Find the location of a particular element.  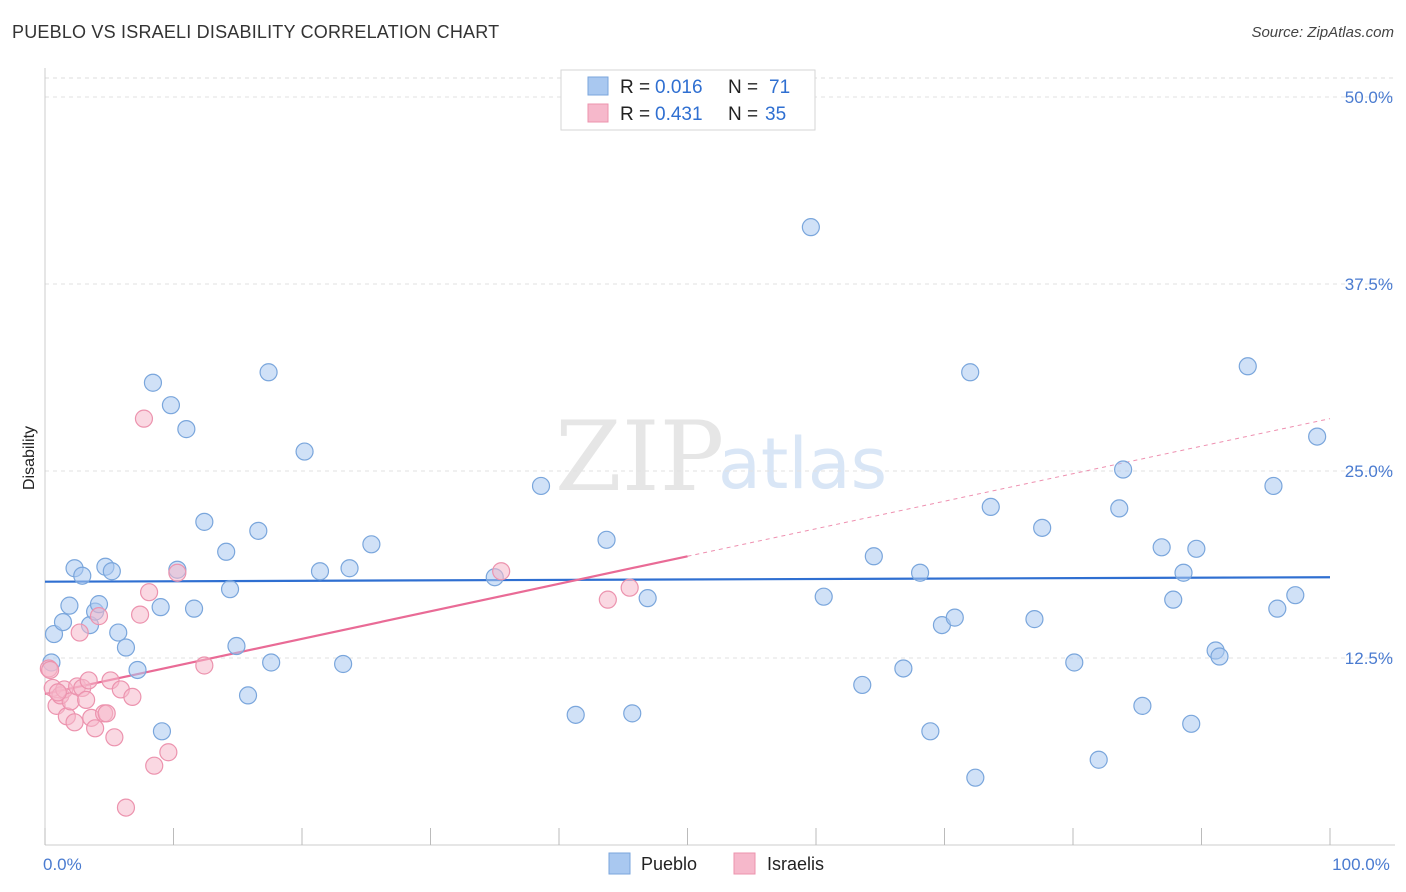

y-tick-label: 37.5% is located at coordinates (1369, 284).